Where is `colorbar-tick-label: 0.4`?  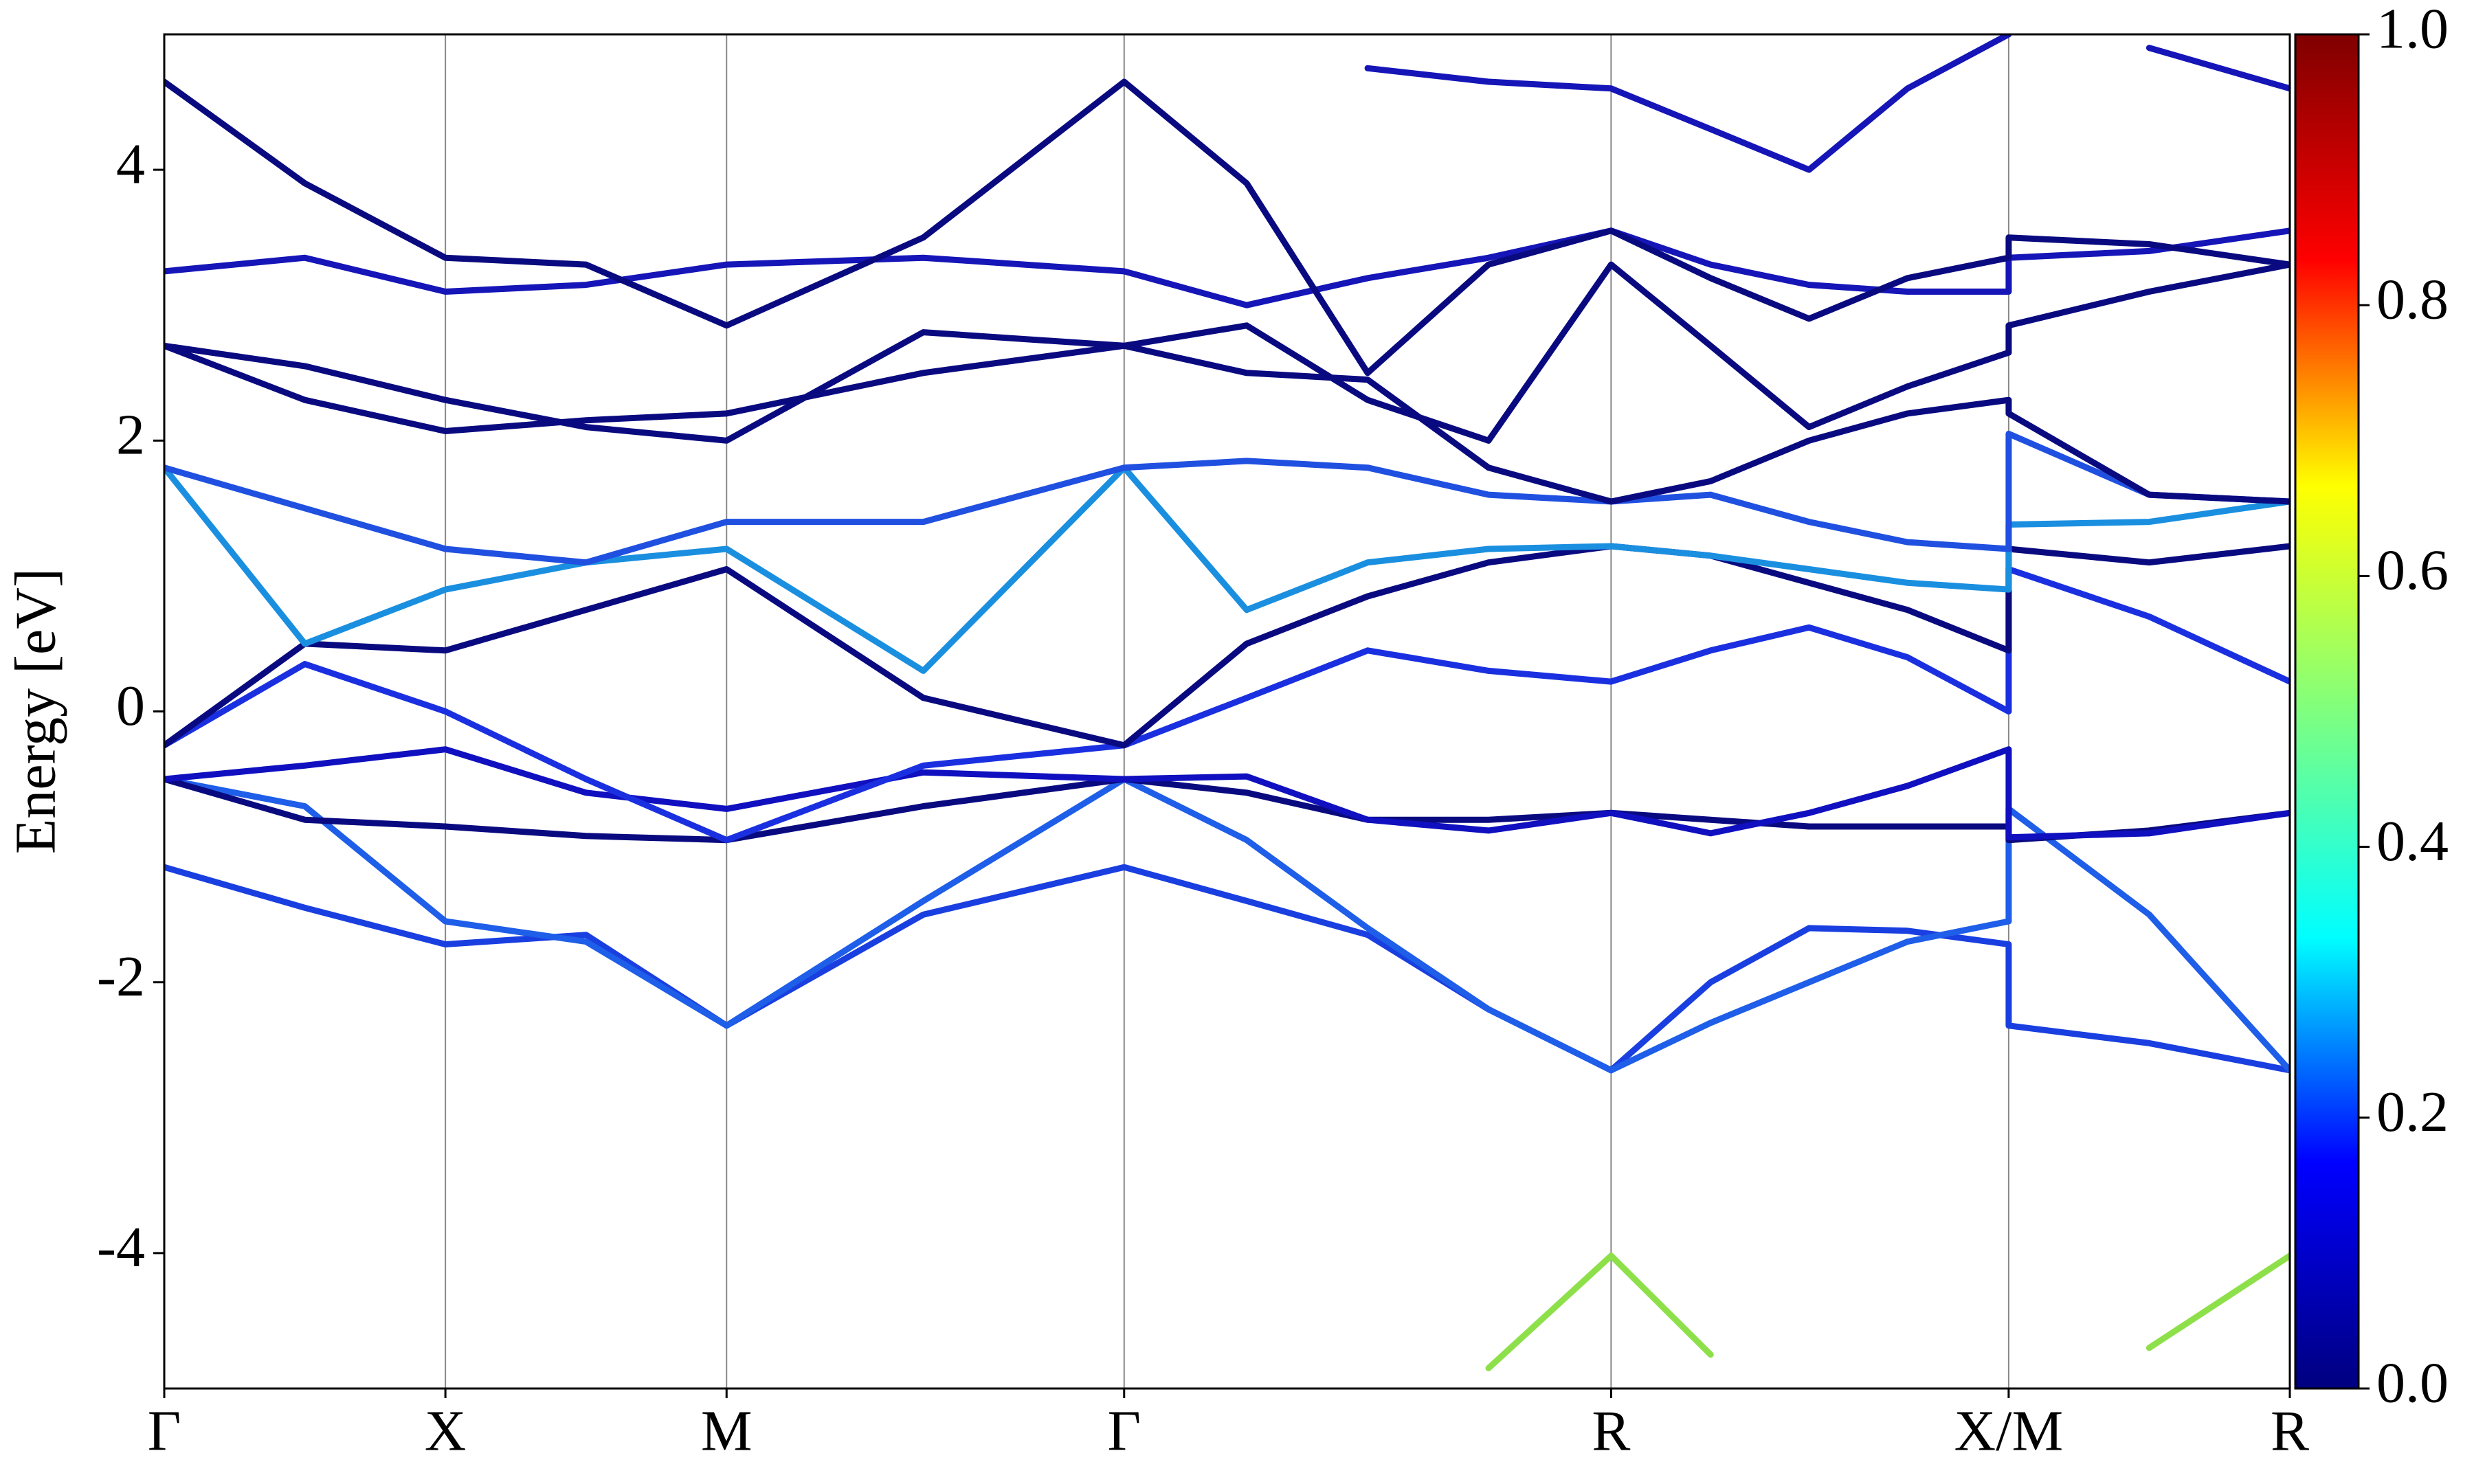 colorbar-tick-label: 0.4 is located at coordinates (2412, 841).